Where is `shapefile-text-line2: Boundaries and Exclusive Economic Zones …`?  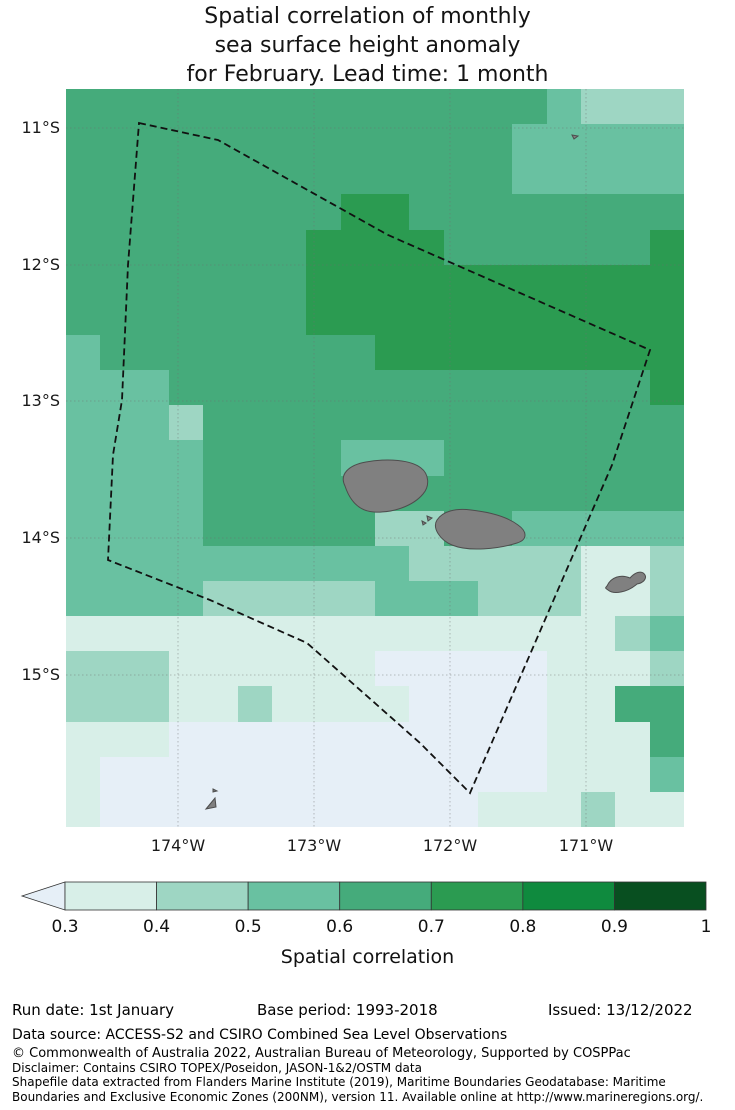
shapefile-text-line2: Boundaries and Exclusive Economic Zones … is located at coordinates (358, 1097).